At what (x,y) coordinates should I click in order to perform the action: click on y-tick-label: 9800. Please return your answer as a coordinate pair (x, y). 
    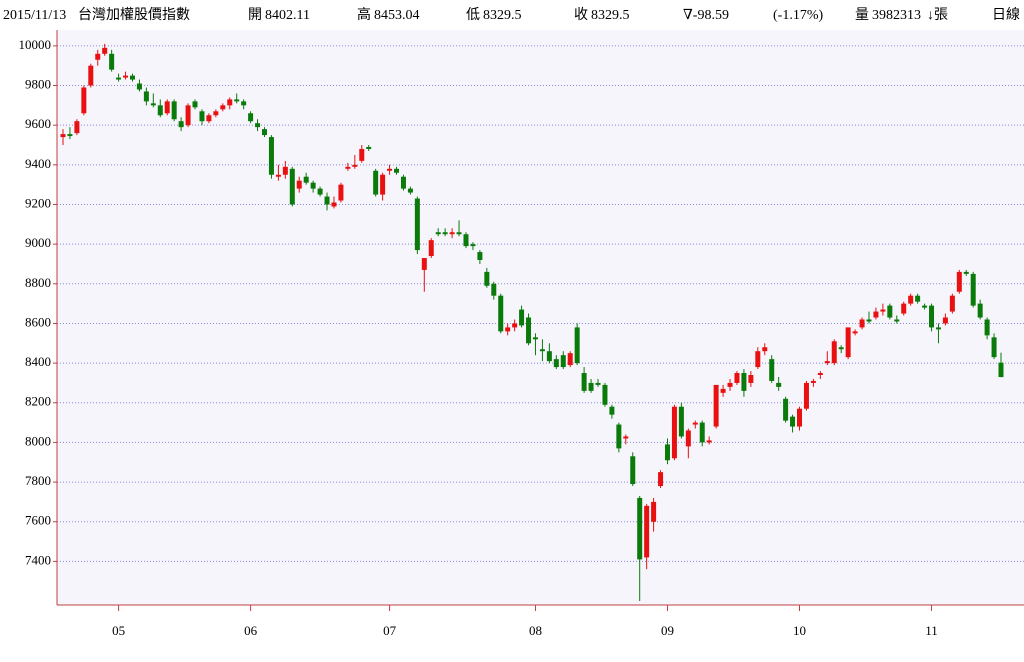
    Looking at the image, I should click on (38, 84).